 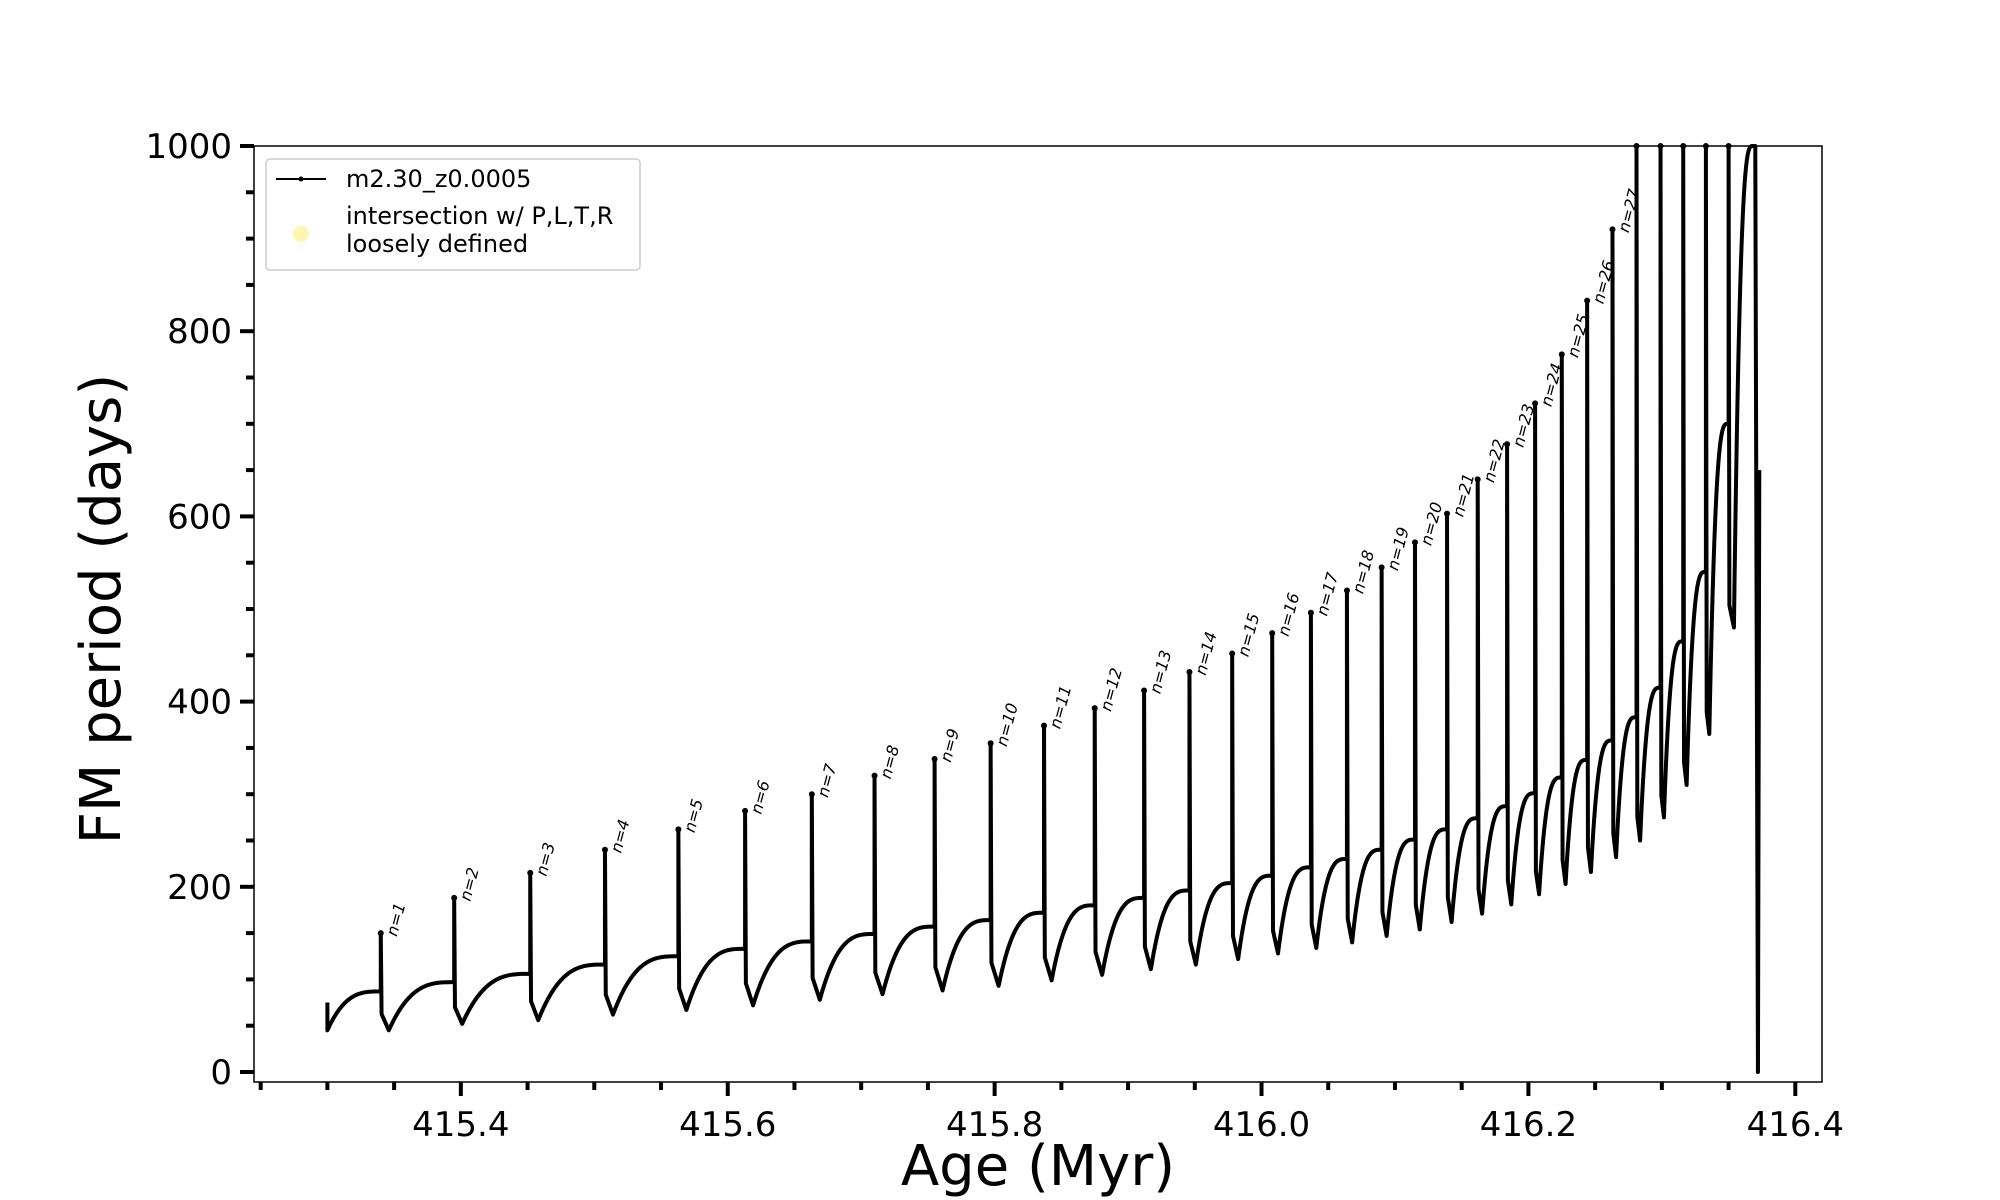 I want to click on x-tick-label: 415.4, so click(x=460, y=1125).